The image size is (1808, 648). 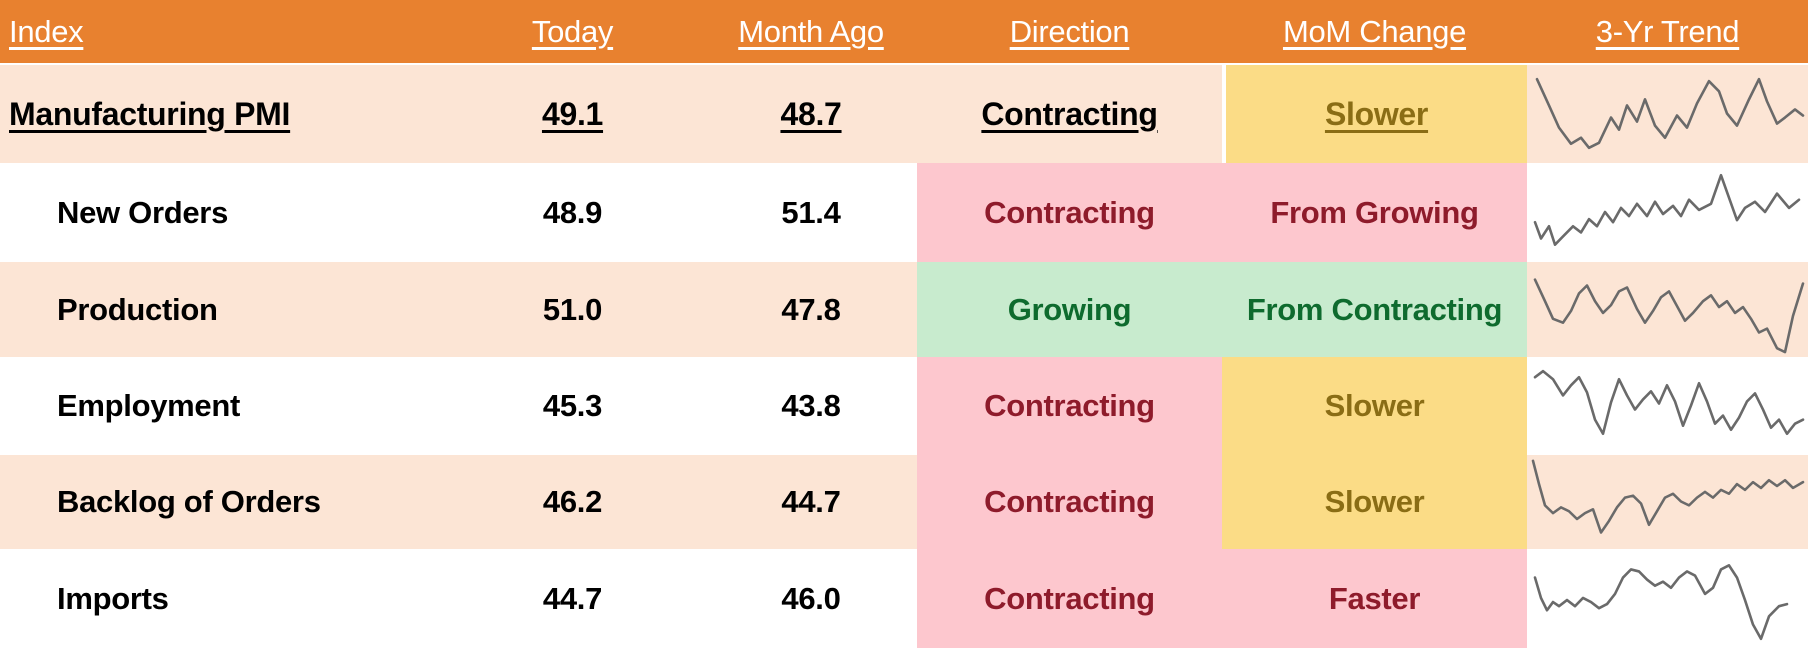 What do you see at coordinates (572, 31) in the screenshot?
I see `header-today: Today` at bounding box center [572, 31].